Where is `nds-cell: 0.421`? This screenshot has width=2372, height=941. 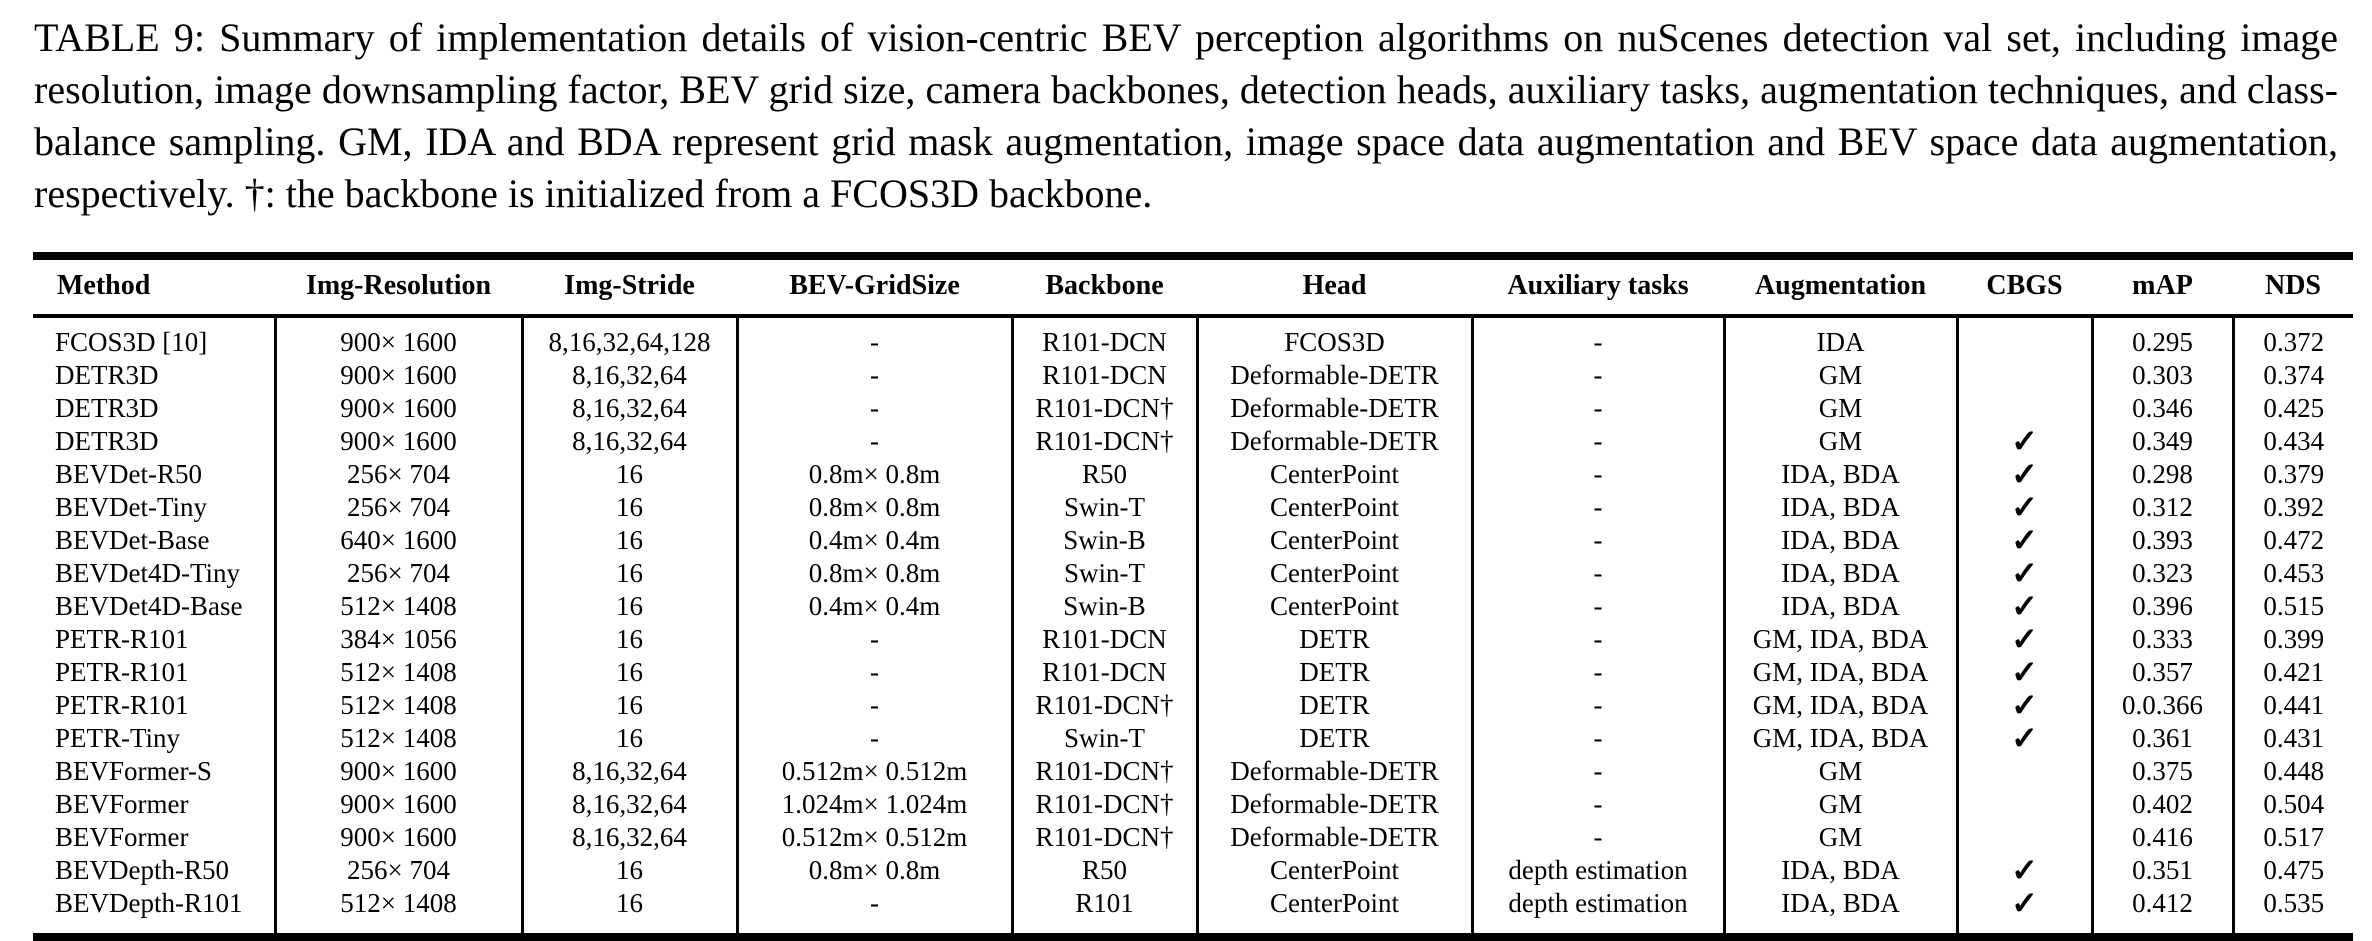 nds-cell: 0.421 is located at coordinates (2292, 672).